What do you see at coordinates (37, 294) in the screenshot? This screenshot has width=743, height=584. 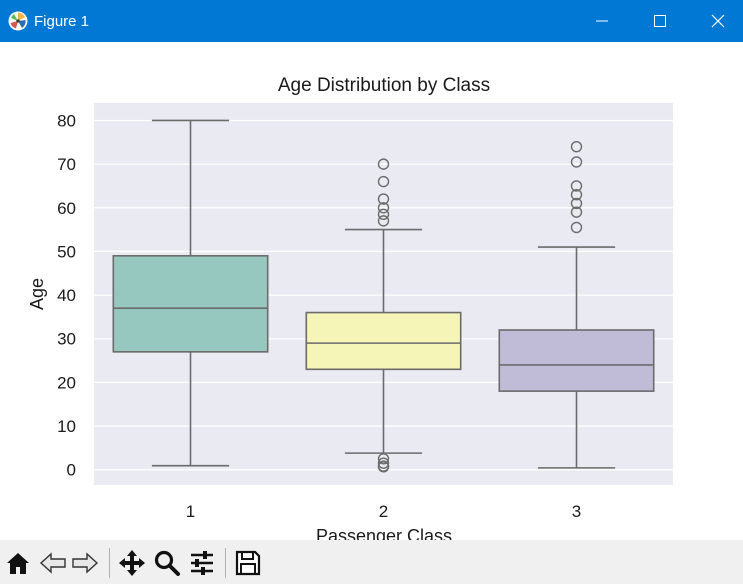 I see `y-axis-label: Age` at bounding box center [37, 294].